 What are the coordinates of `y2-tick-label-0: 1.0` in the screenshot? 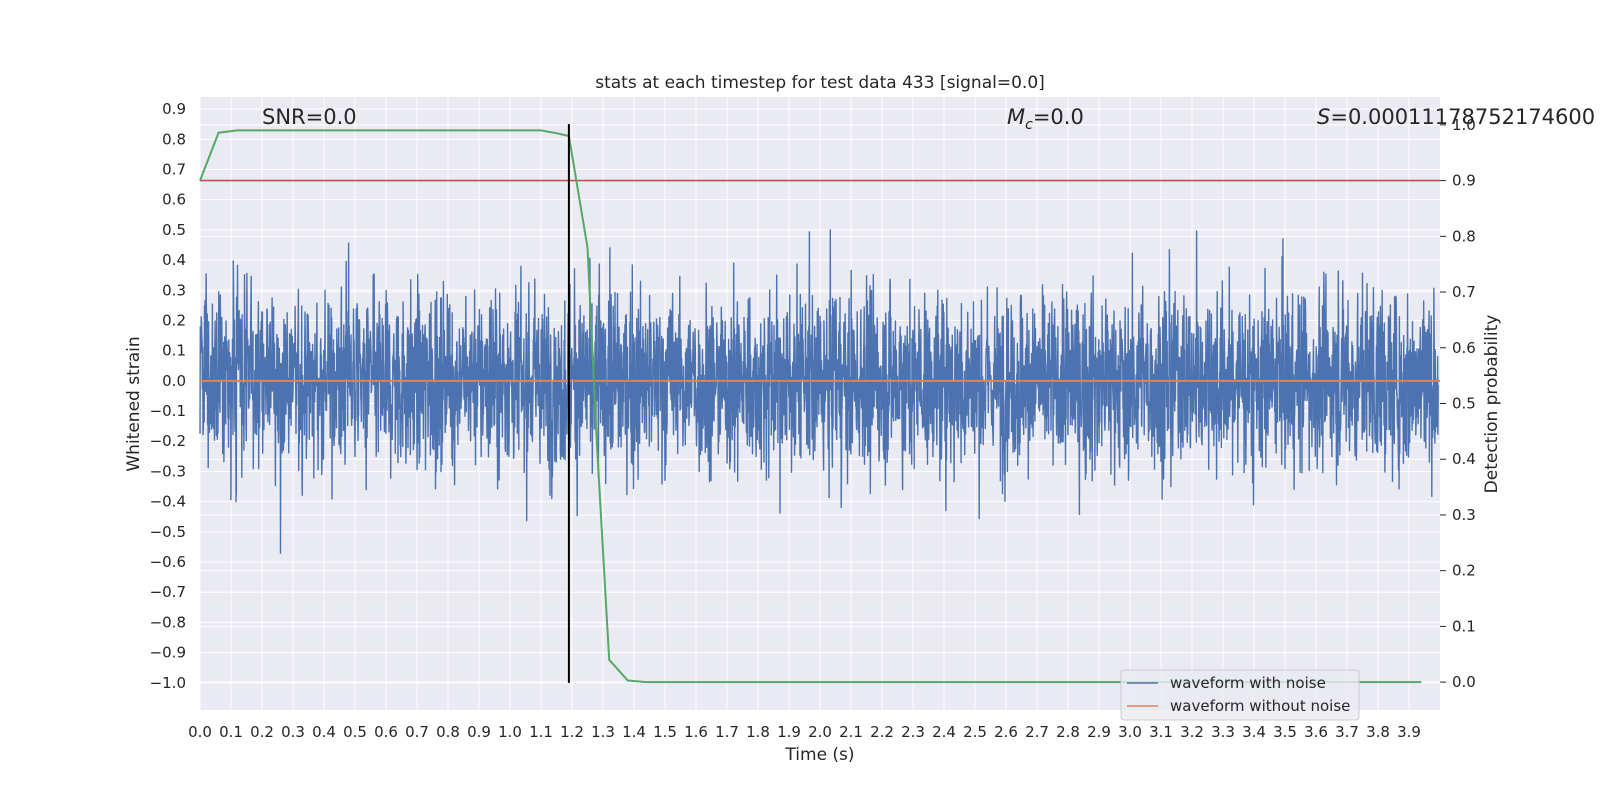 It's located at (1464, 125).